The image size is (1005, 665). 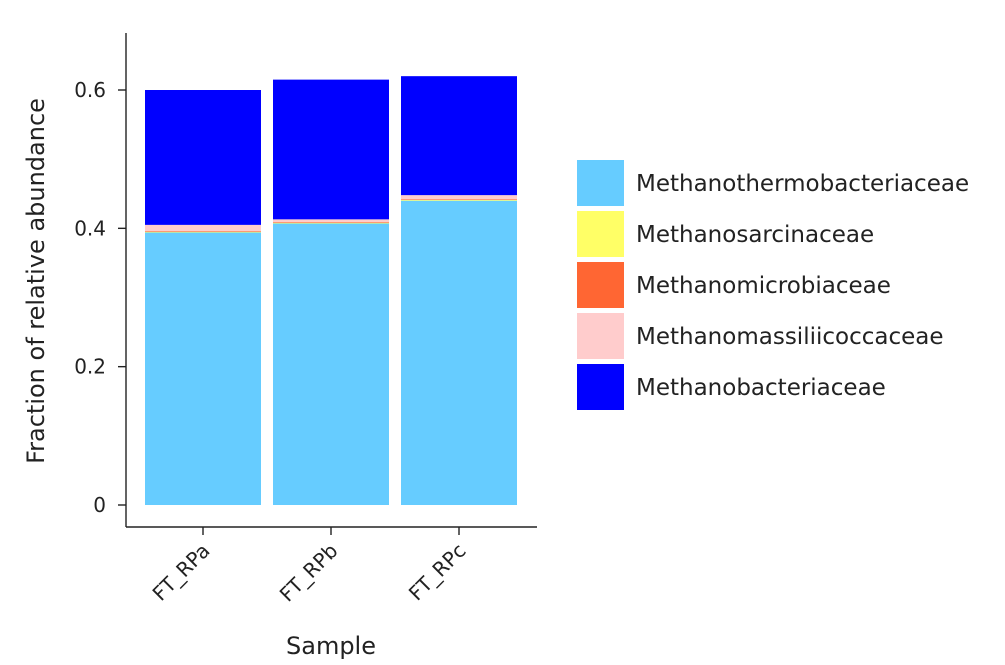 I want to click on x-tick-label: FT_RPa, so click(x=181, y=572).